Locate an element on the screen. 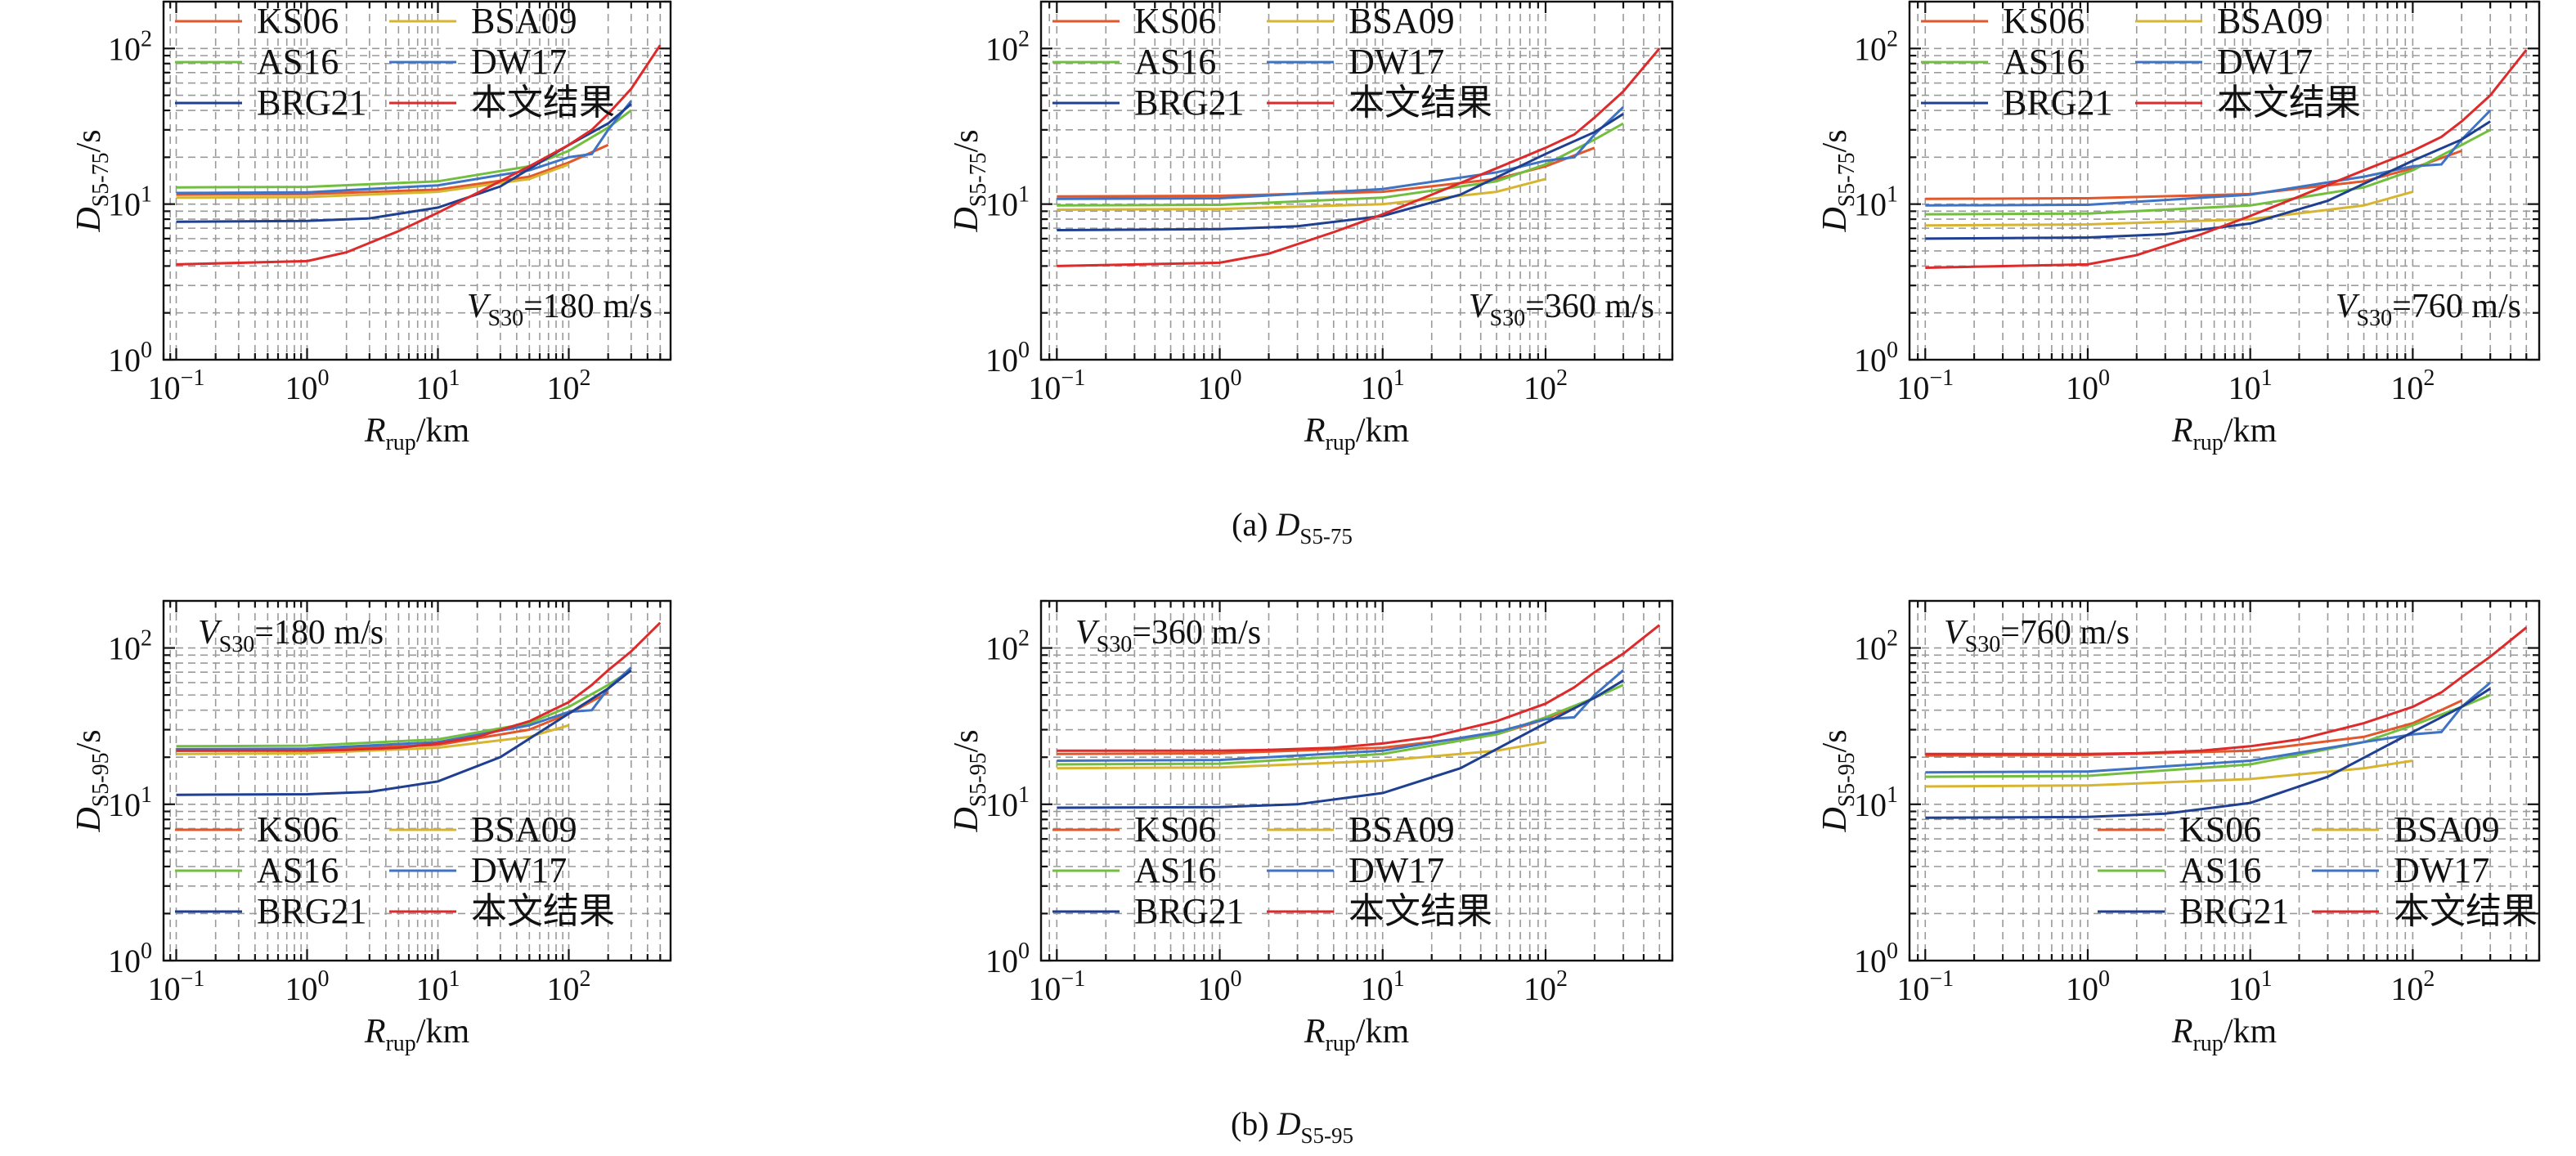  figure-caption-b: (b) DS5-95 is located at coordinates (1292, 1126).